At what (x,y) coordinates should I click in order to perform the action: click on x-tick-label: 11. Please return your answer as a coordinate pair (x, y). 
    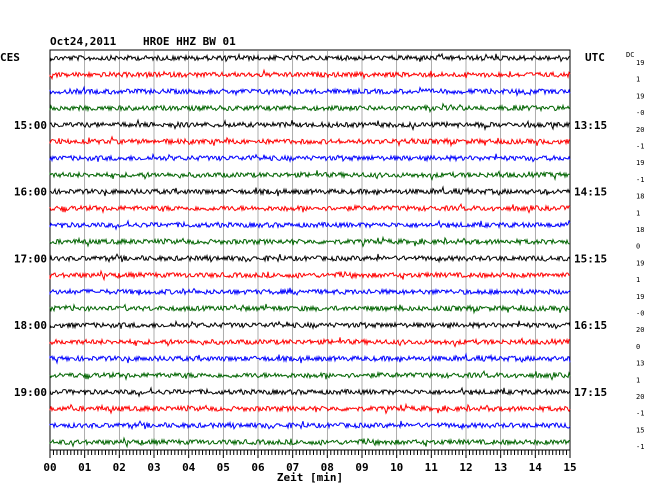
    Looking at the image, I should click on (432, 467).